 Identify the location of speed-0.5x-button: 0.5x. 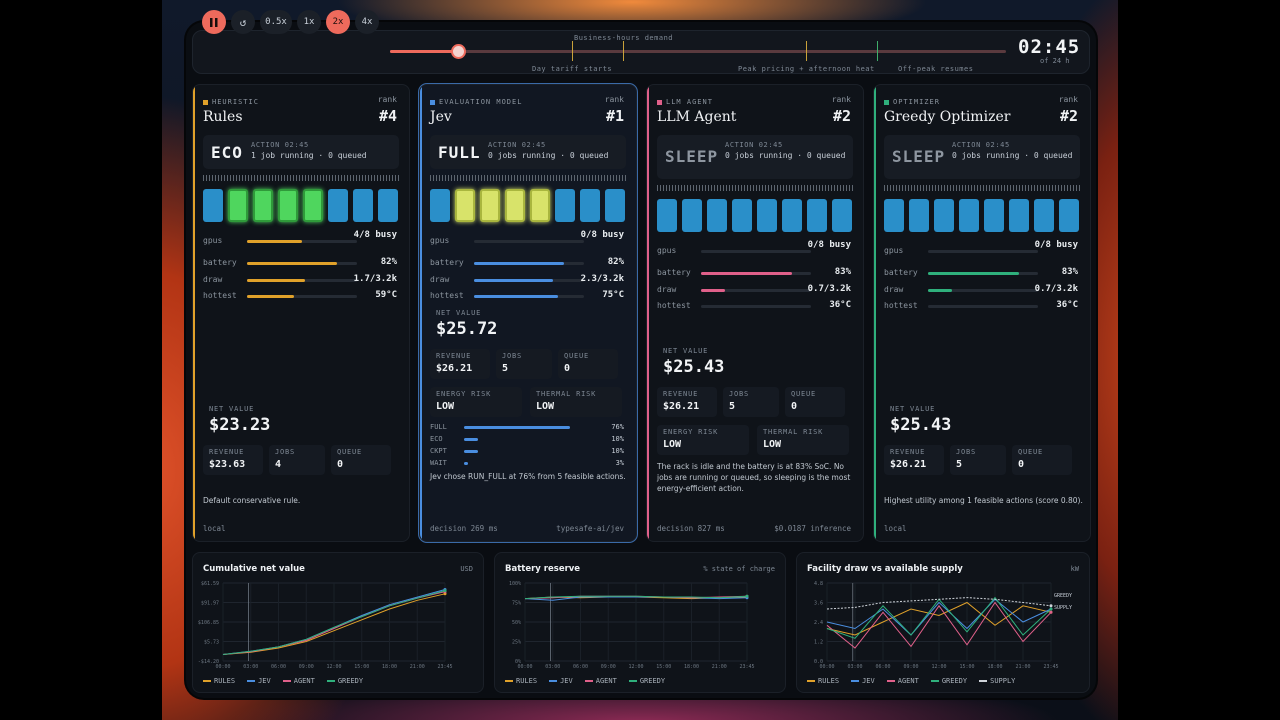
(276, 22).